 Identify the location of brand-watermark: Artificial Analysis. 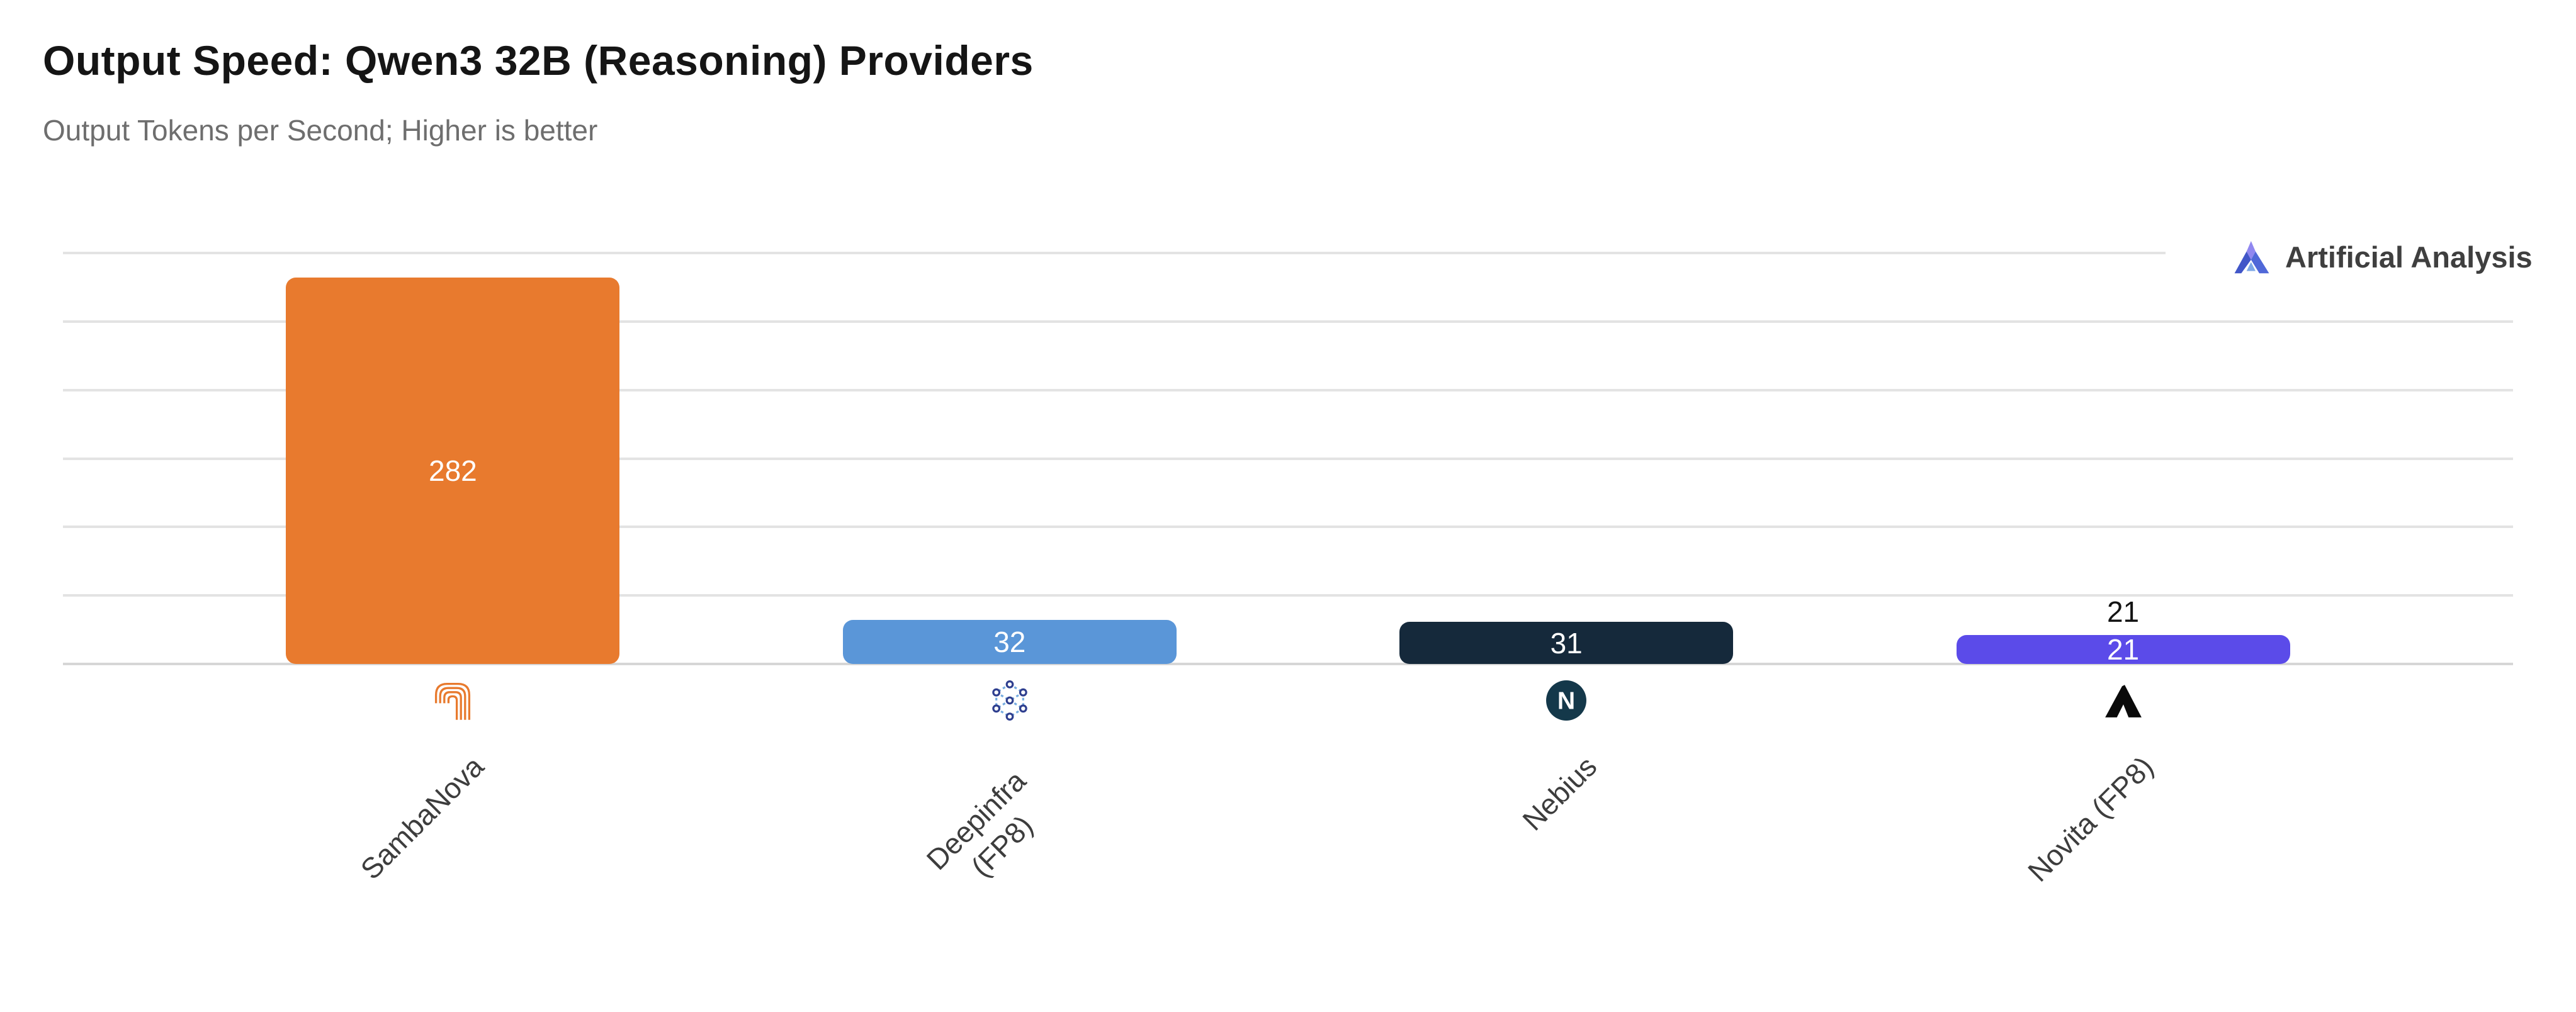
(2371, 257).